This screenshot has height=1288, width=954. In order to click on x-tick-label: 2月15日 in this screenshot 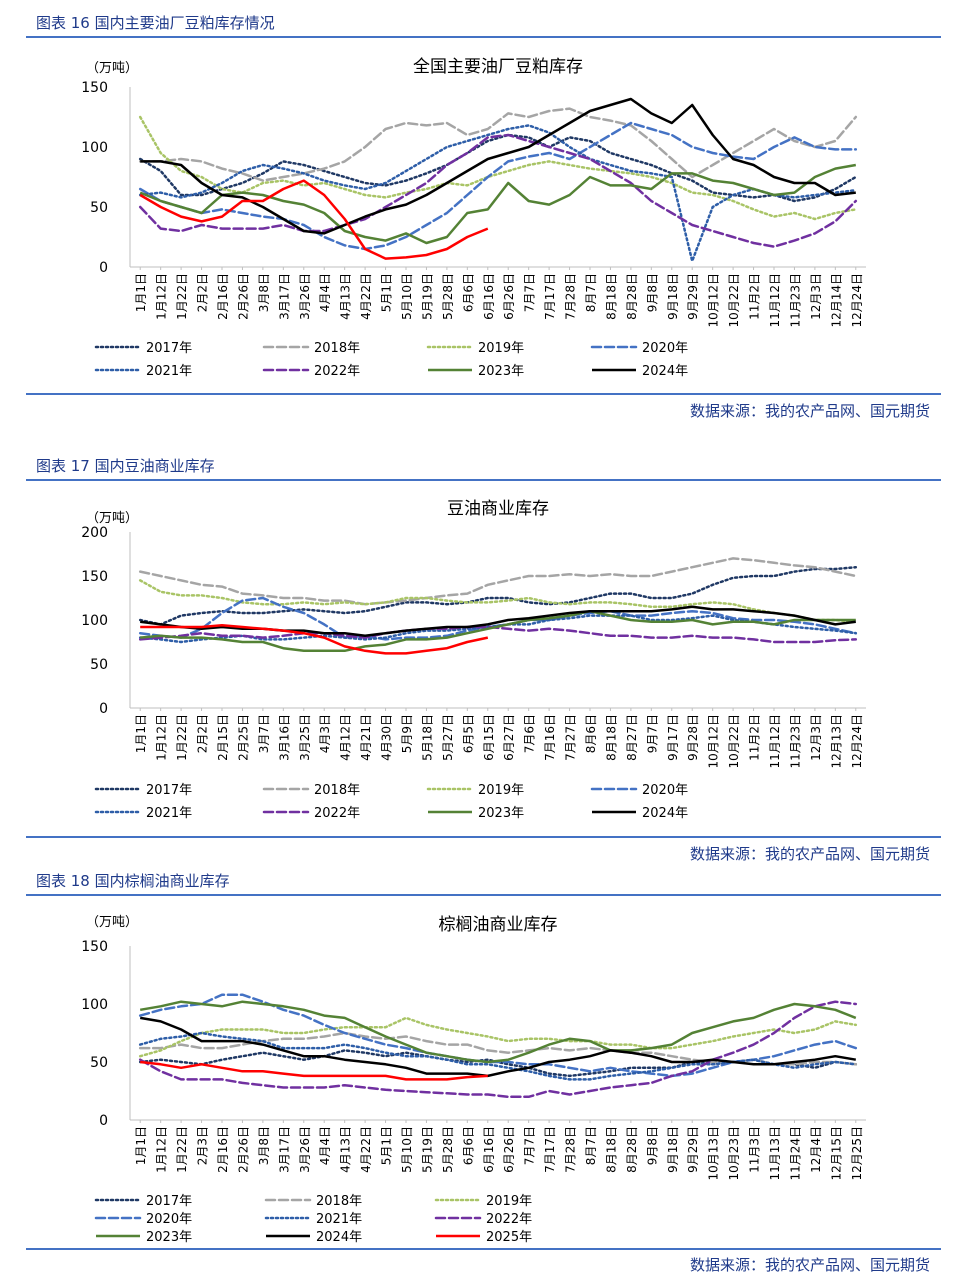, I will do `click(223, 737)`.